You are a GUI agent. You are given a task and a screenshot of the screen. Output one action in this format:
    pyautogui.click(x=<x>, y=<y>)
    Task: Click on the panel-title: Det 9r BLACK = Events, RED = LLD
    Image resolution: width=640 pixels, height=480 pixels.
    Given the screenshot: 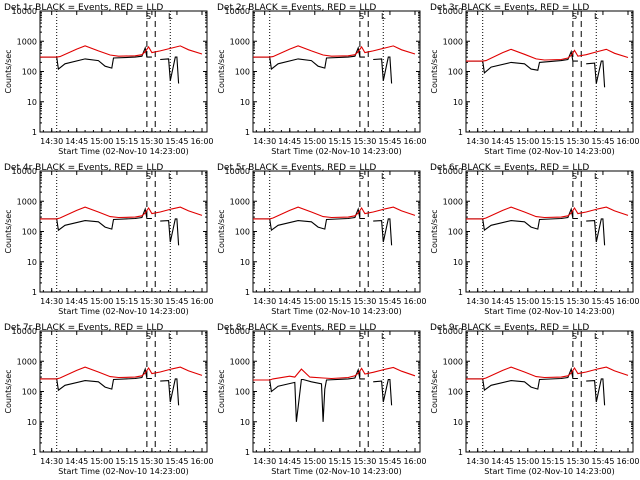 What is the action you would take?
    pyautogui.click(x=509, y=328)
    